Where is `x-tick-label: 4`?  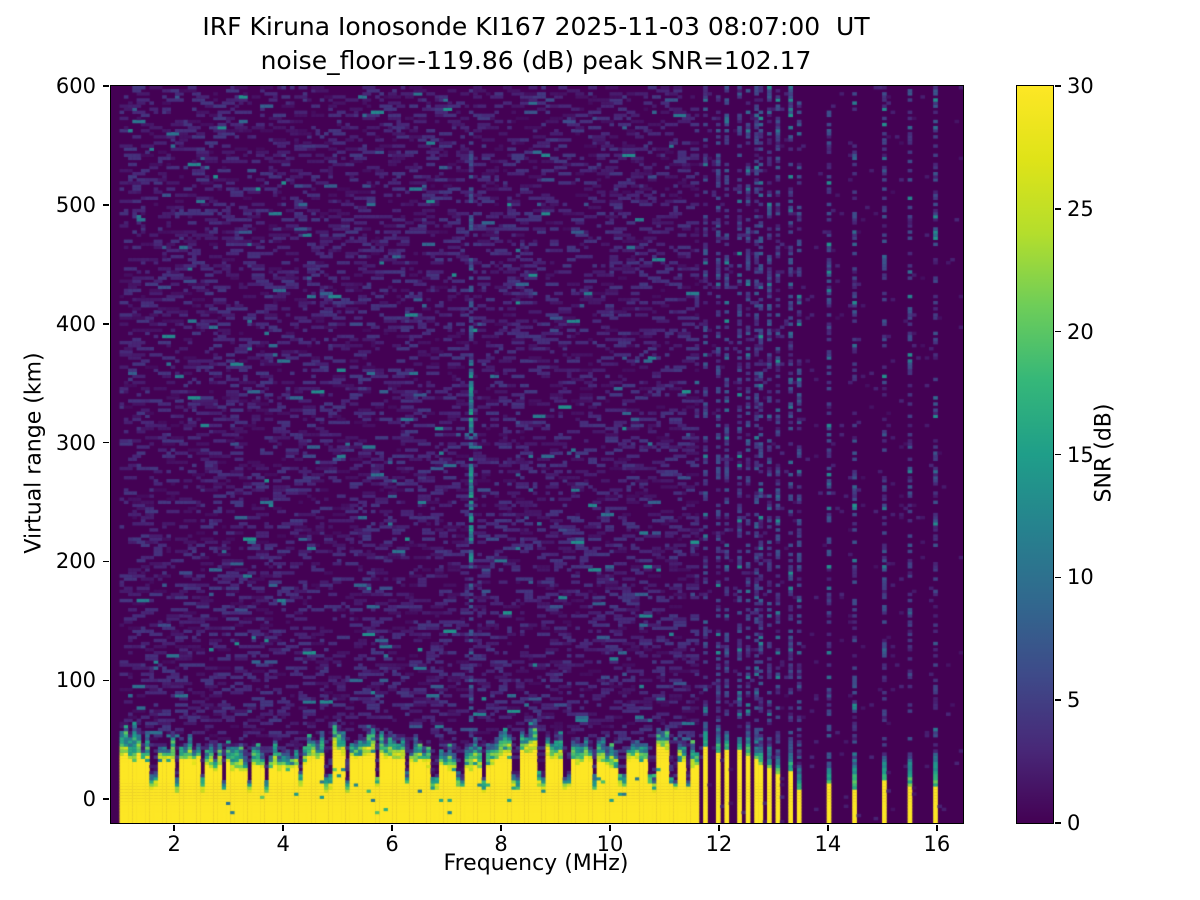 x-tick-label: 4 is located at coordinates (283, 844).